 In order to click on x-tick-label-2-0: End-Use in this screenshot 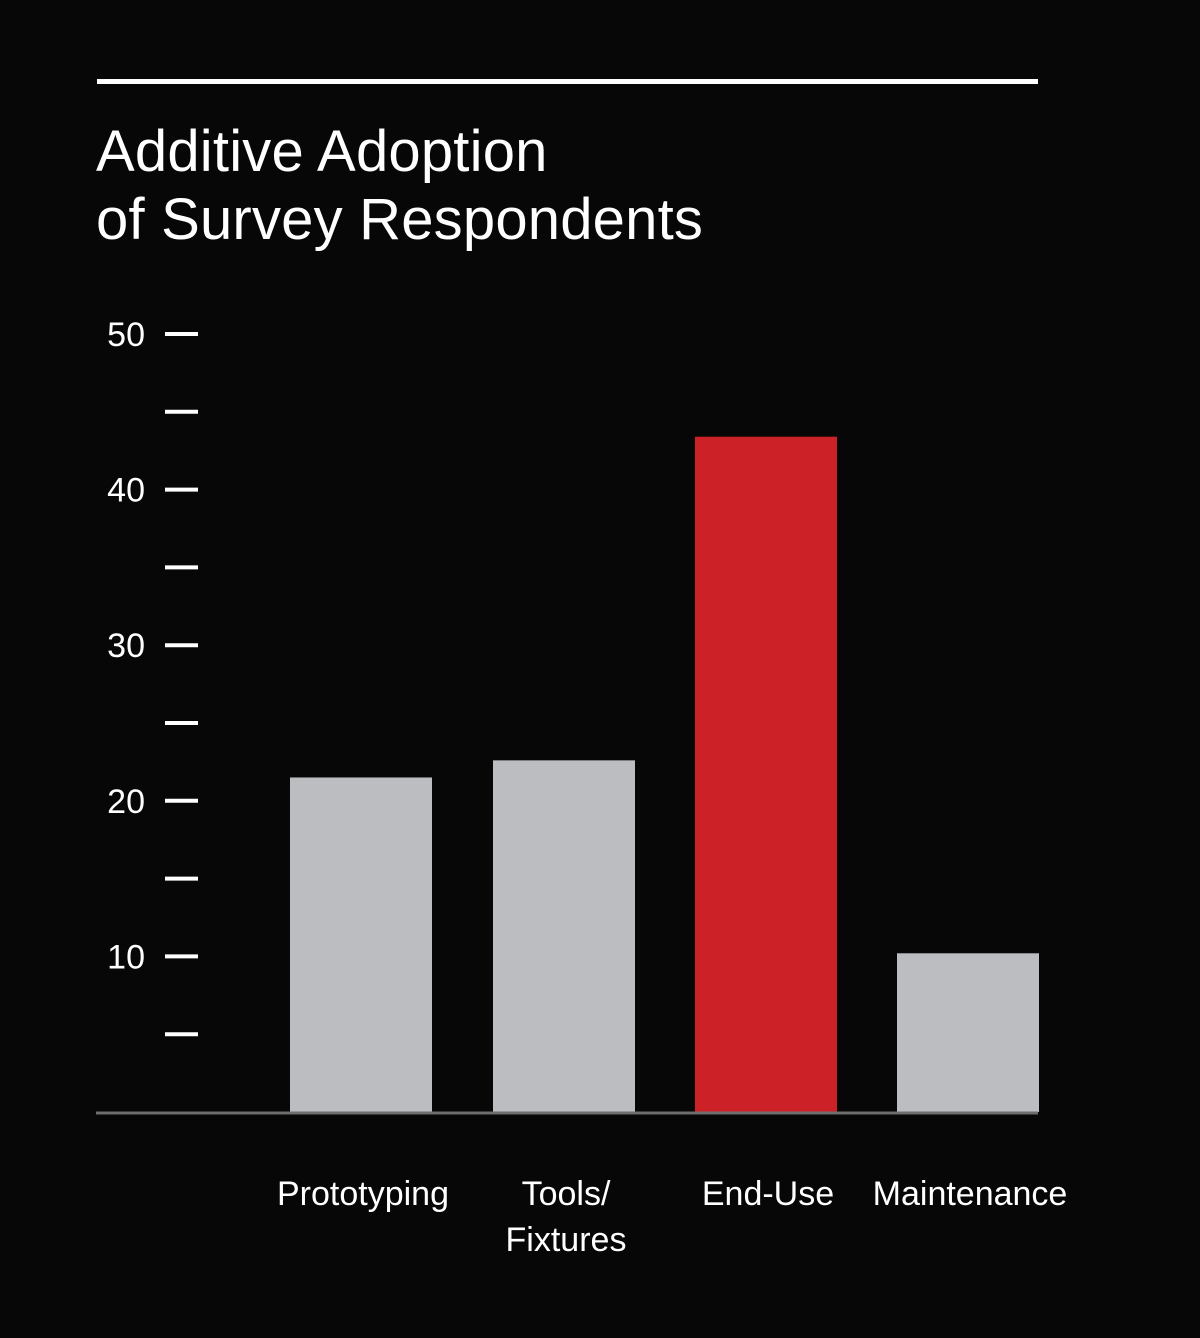, I will do `click(768, 1194)`.